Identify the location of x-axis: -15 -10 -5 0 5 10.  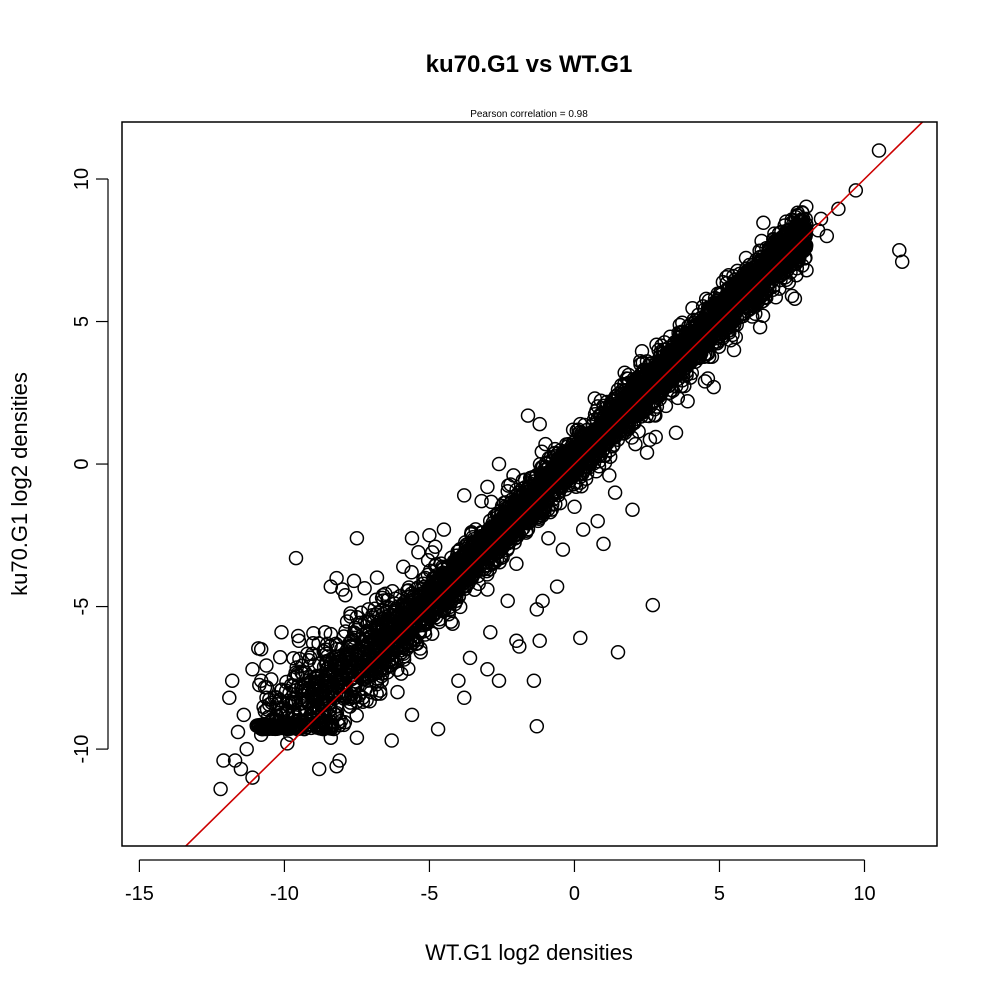
(500, 882).